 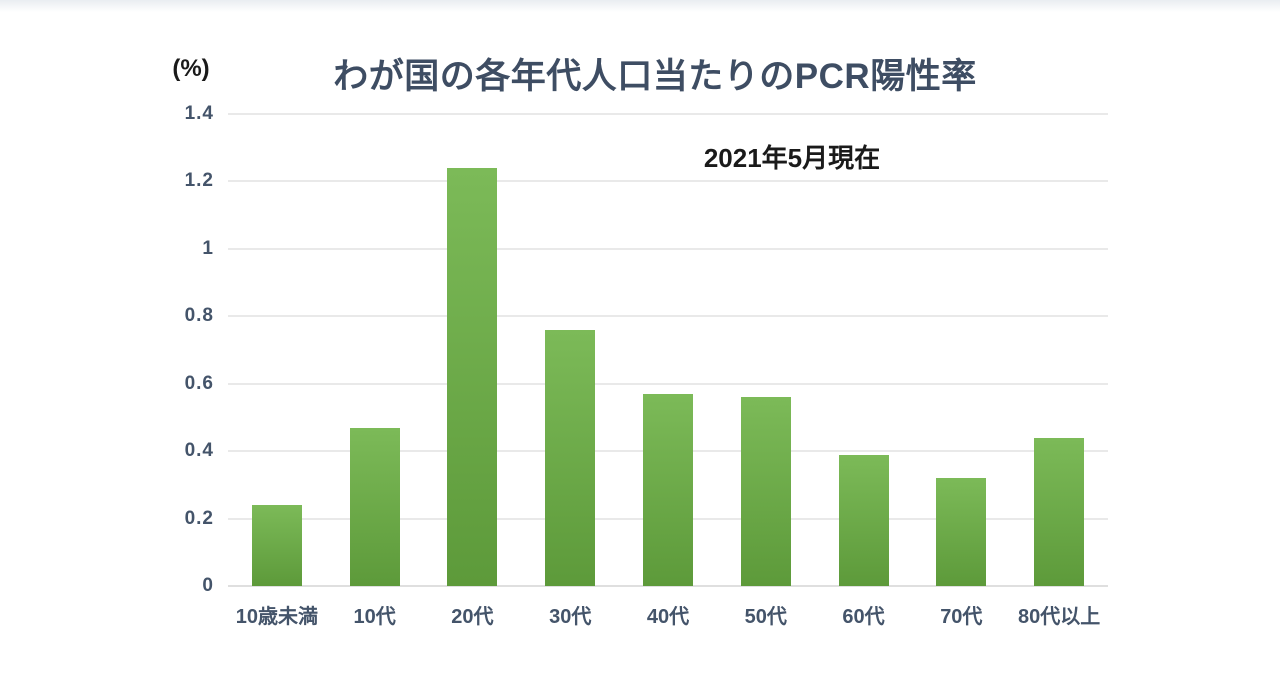 I want to click on x-category-label: 30代, so click(x=570, y=617).